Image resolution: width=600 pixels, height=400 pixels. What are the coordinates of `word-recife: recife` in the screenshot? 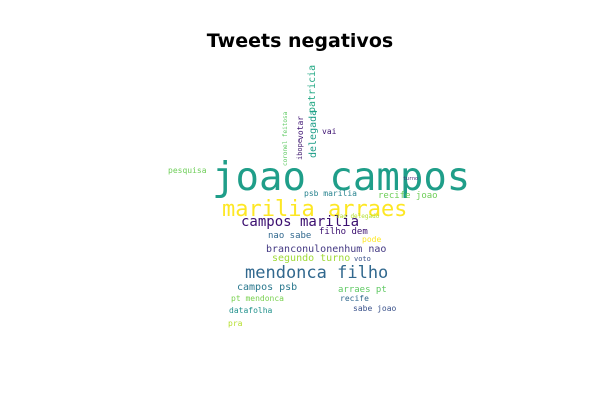 It's located at (354, 298).